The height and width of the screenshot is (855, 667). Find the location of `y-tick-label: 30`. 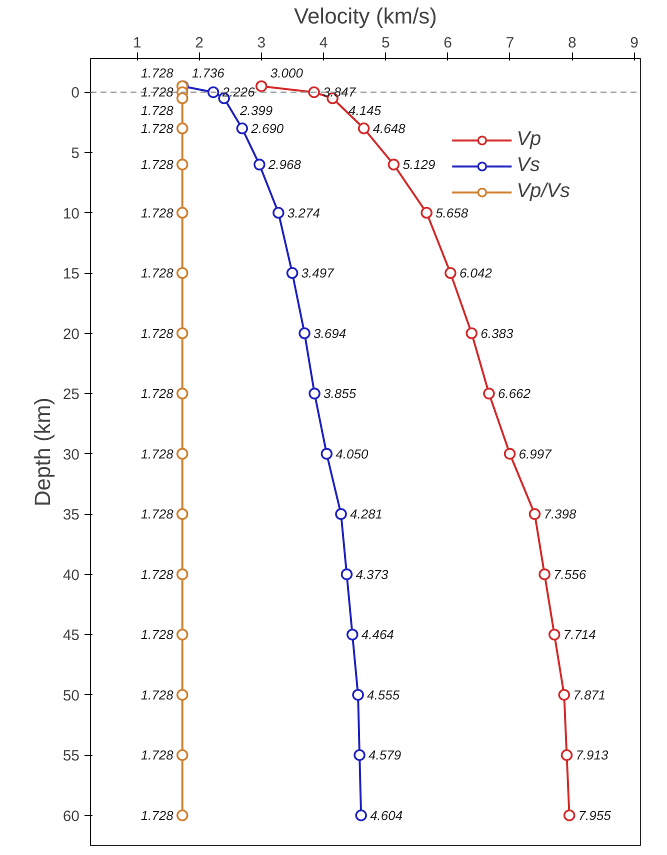

y-tick-label: 30 is located at coordinates (71, 455).